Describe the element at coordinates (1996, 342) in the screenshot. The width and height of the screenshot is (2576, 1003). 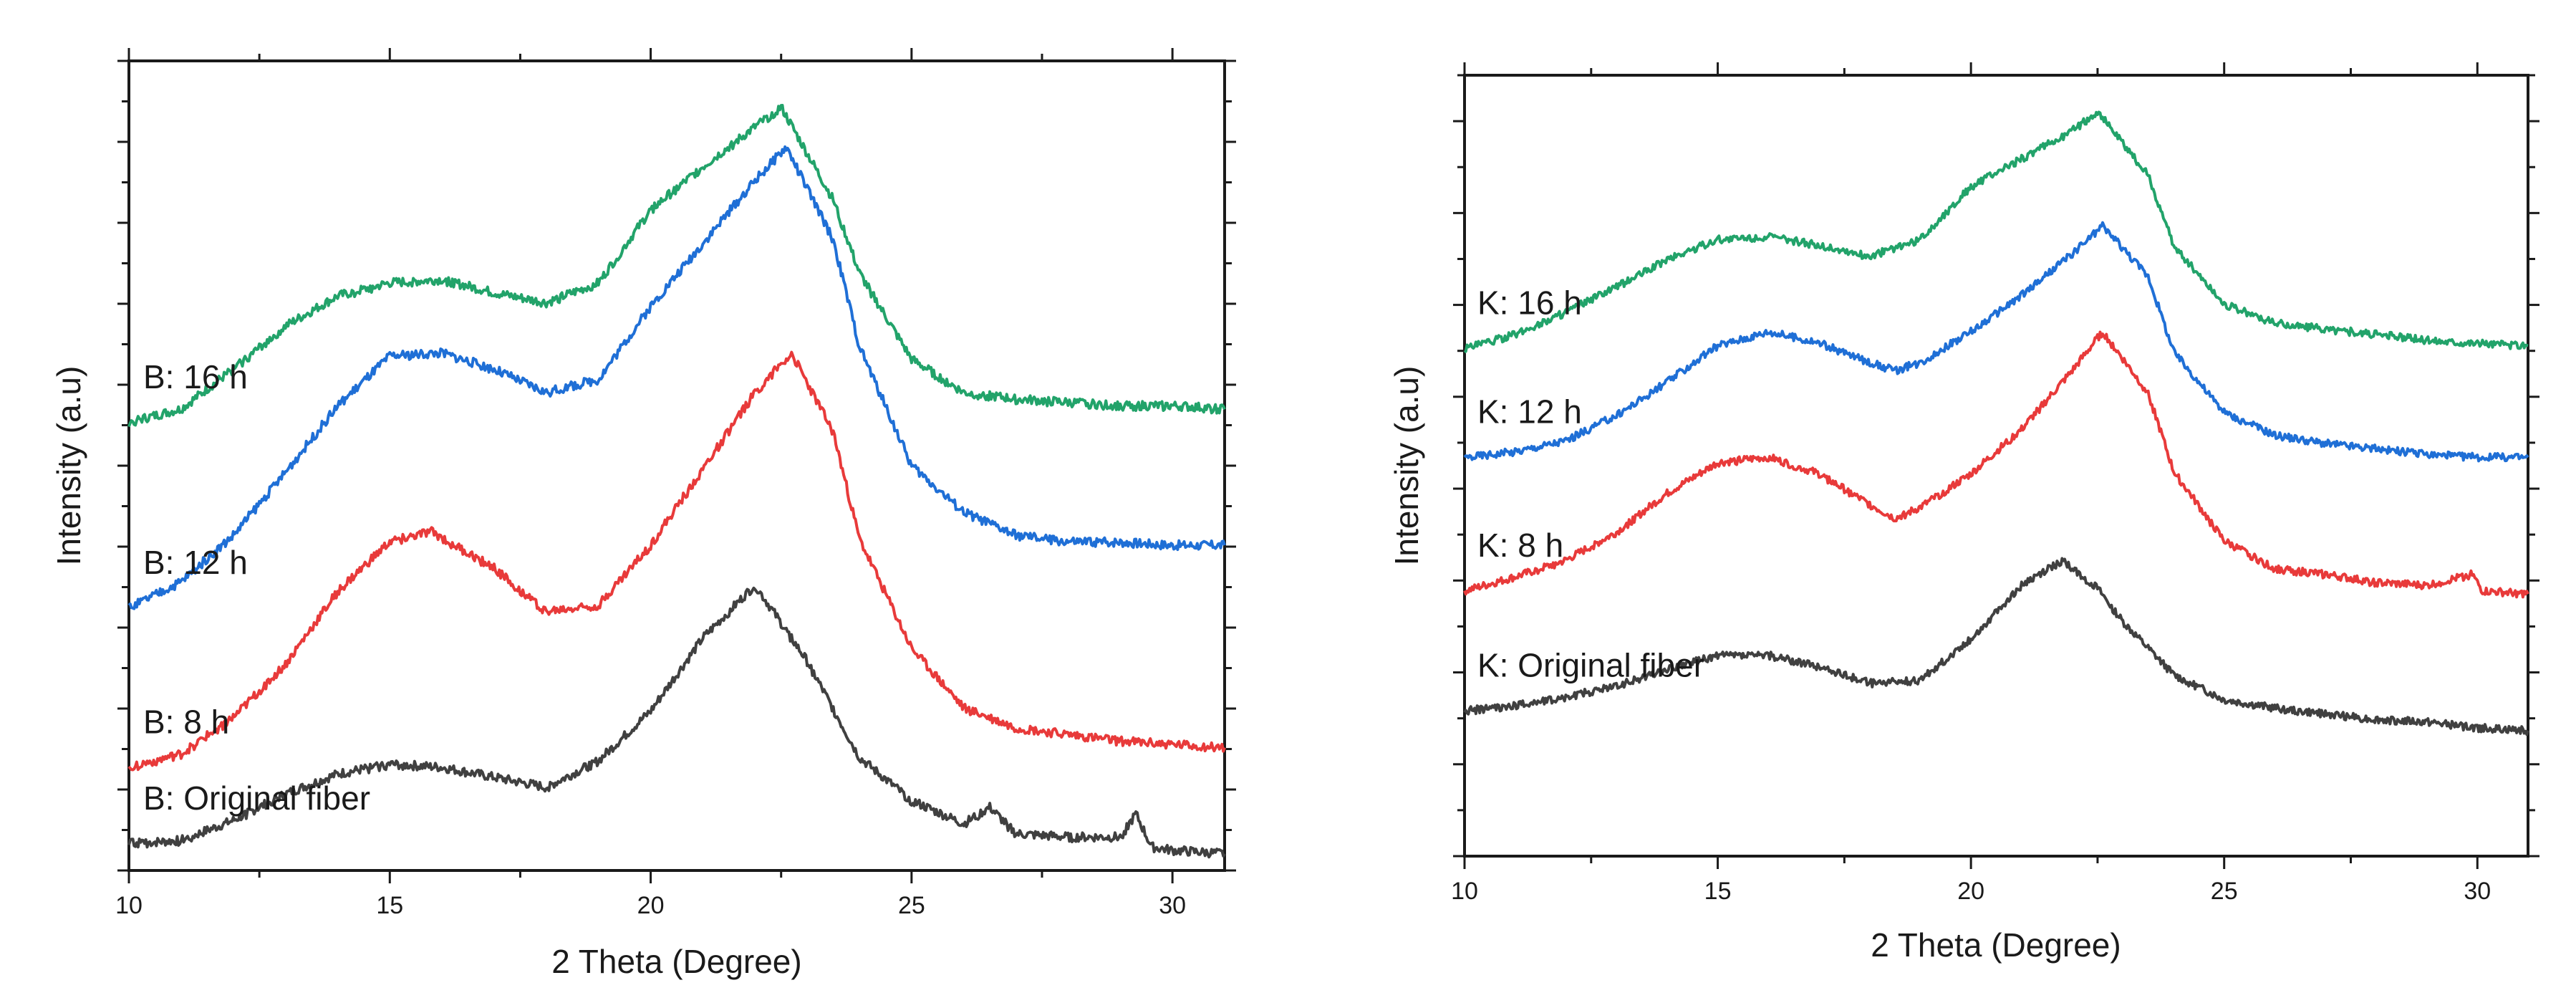
I see `series-line-k-12-h` at that location.